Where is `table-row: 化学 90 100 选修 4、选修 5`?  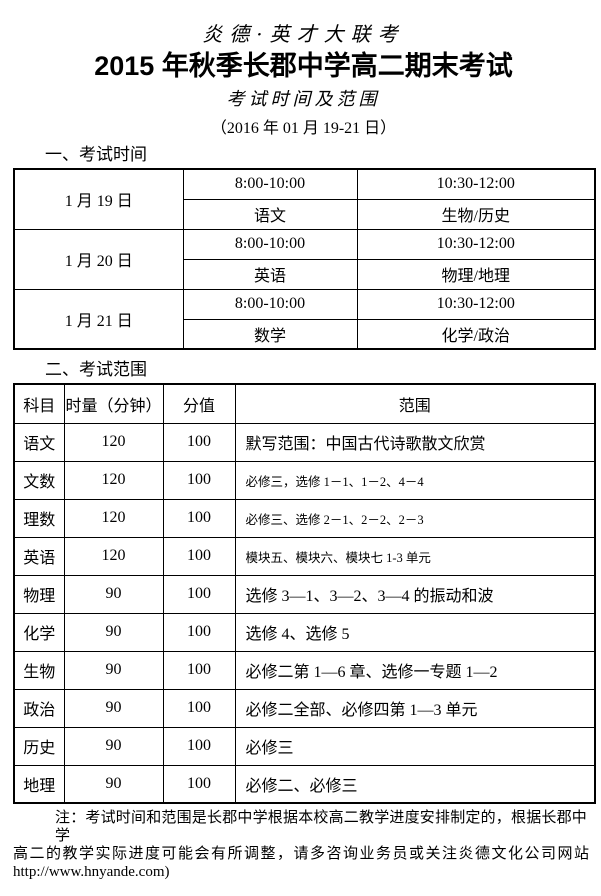 table-row: 化学 90 100 选修 4、选修 5 is located at coordinates (304, 632).